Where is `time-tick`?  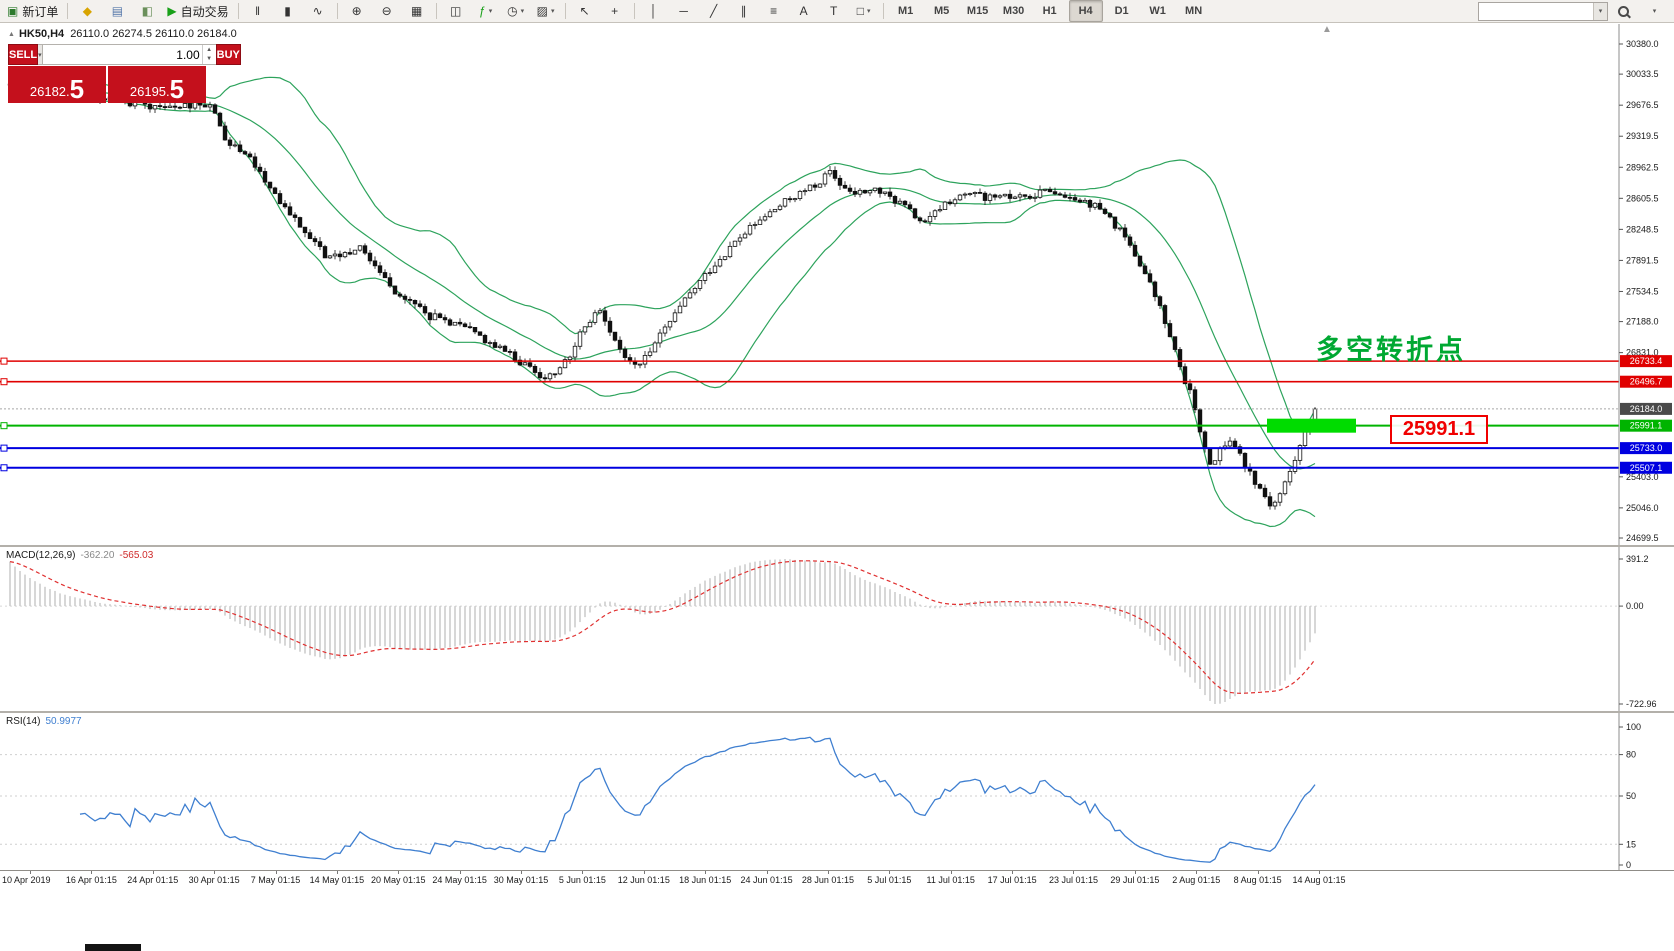
time-tick is located at coordinates (276, 872).